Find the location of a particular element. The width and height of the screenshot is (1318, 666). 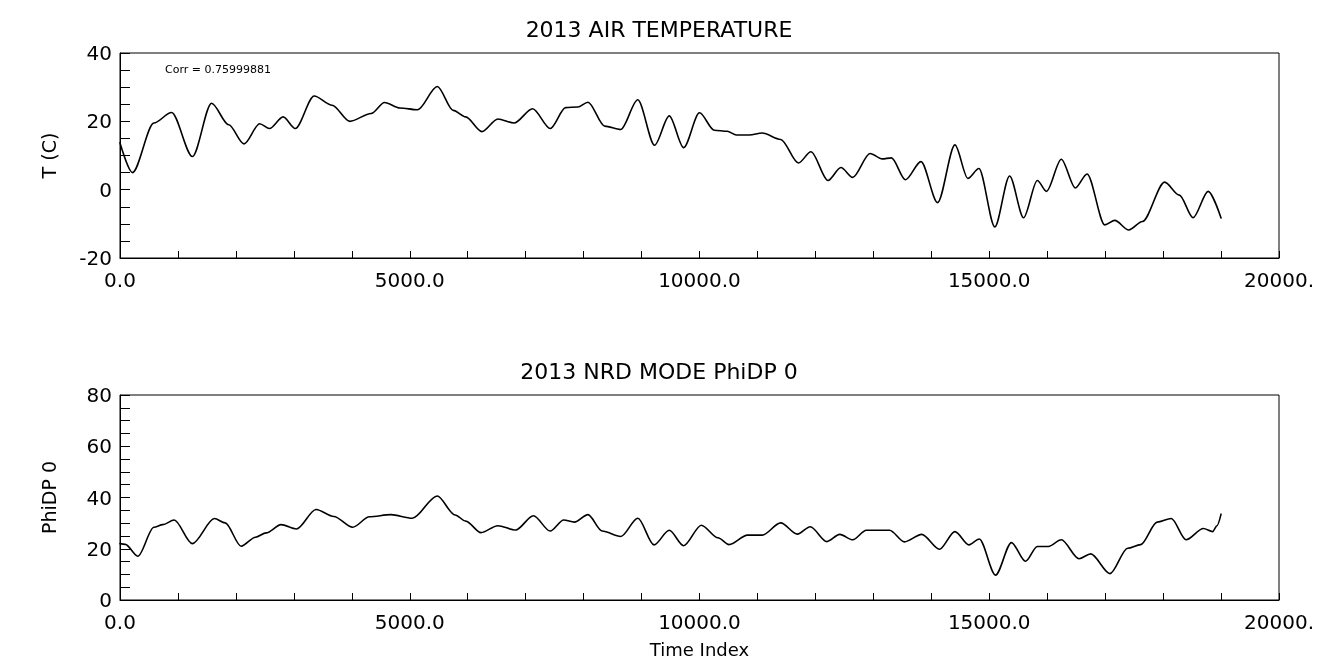

y-axis-title: T (C) is located at coordinates (48, 156).